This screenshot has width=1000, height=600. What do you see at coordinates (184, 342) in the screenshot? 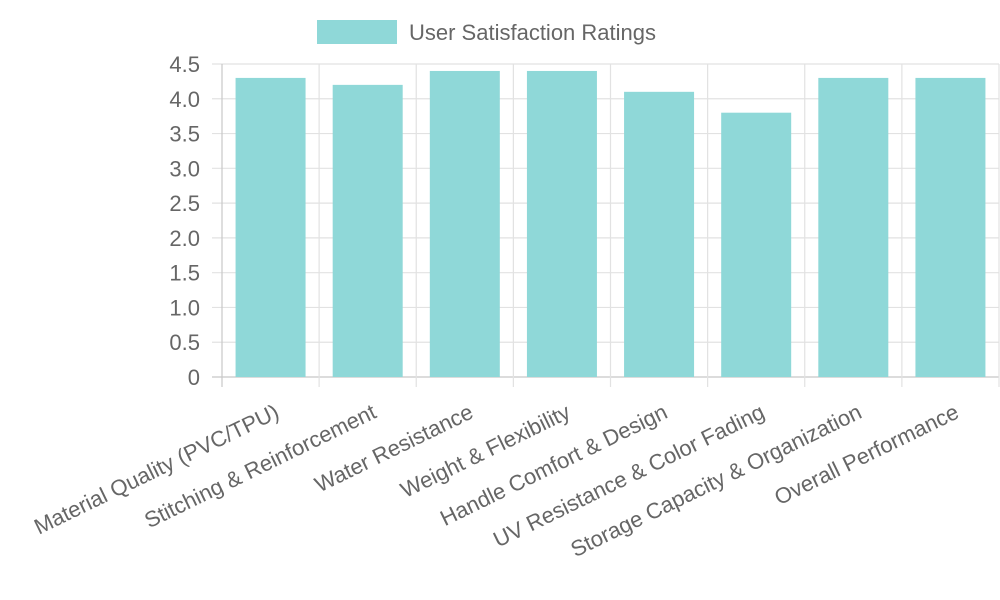
I see `y-tick-label: 0.5` at bounding box center [184, 342].